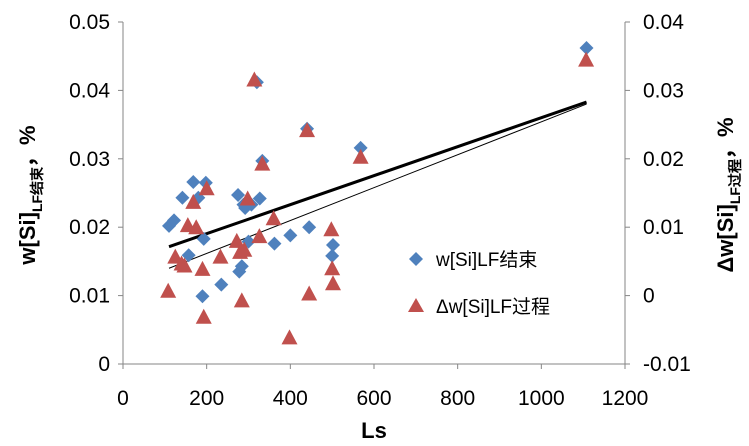  I want to click on legend-triangle-label: Δw[Si]LF过程, so click(493, 307).